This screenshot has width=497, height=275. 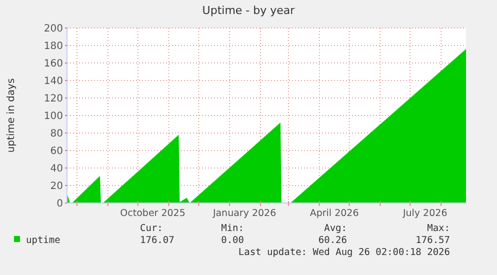 I want to click on text: Avg:, so click(x=335, y=228).